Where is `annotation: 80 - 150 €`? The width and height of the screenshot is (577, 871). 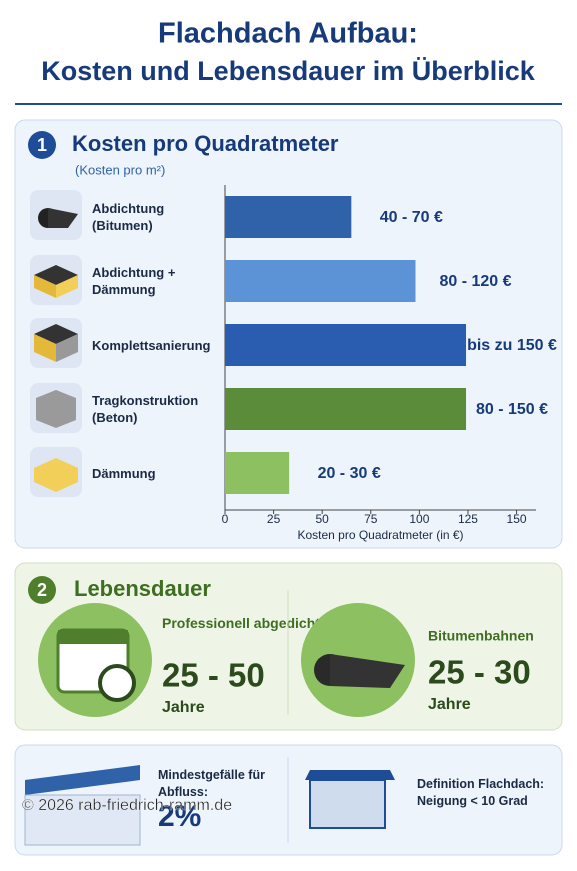 annotation: 80 - 150 € is located at coordinates (512, 409).